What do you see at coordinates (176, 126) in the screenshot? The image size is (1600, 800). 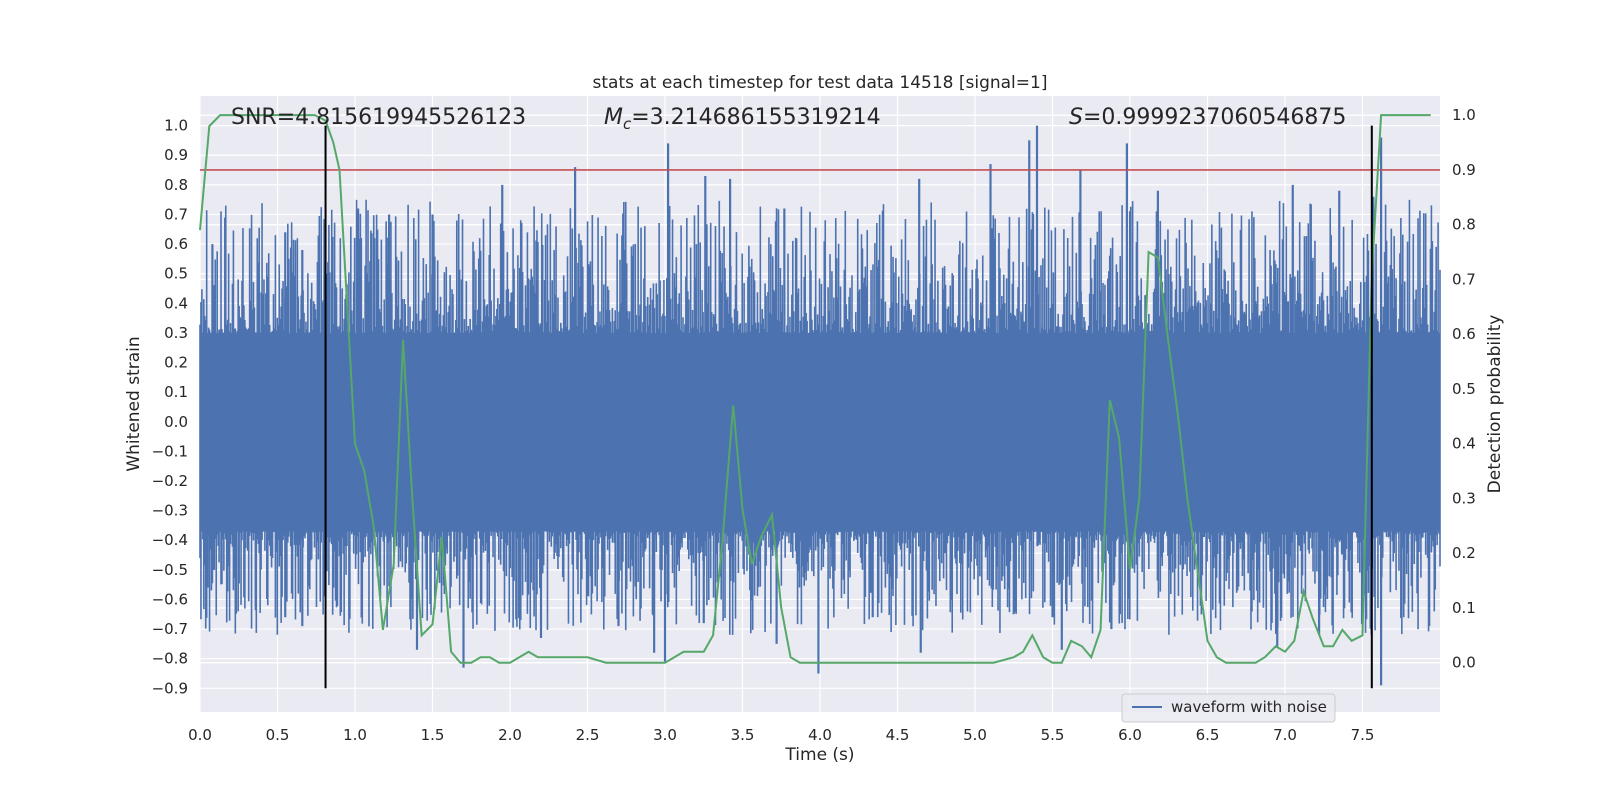 I see `y-tick-label: 1.0` at bounding box center [176, 126].